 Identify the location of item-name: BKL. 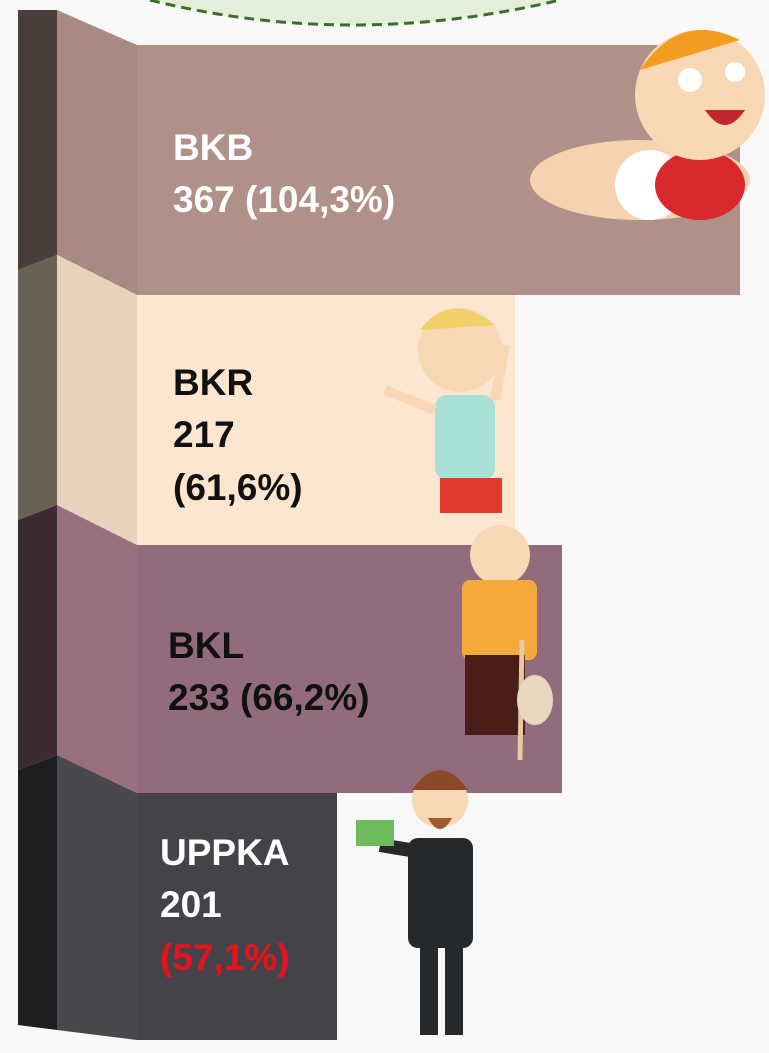
(206, 645).